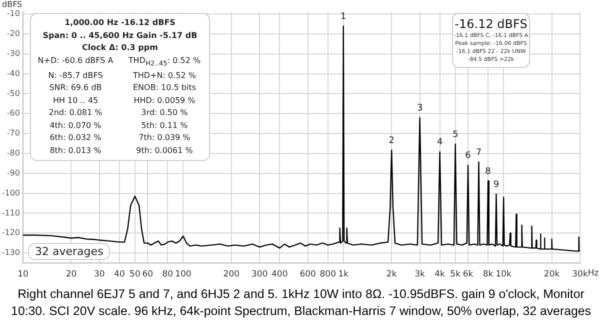 This screenshot has width=602, height=323. I want to click on y-tick-label: -70, so click(13, 133).